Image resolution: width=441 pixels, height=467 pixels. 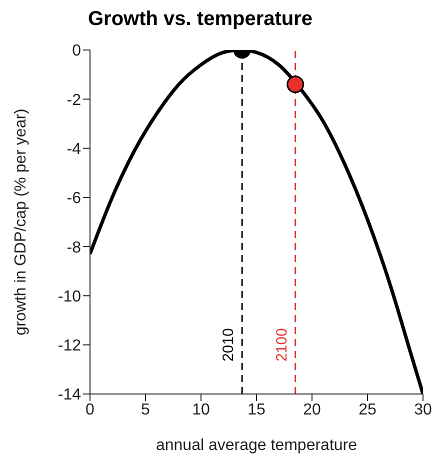 What do you see at coordinates (281, 345) in the screenshot?
I see `annotation: 2100` at bounding box center [281, 345].